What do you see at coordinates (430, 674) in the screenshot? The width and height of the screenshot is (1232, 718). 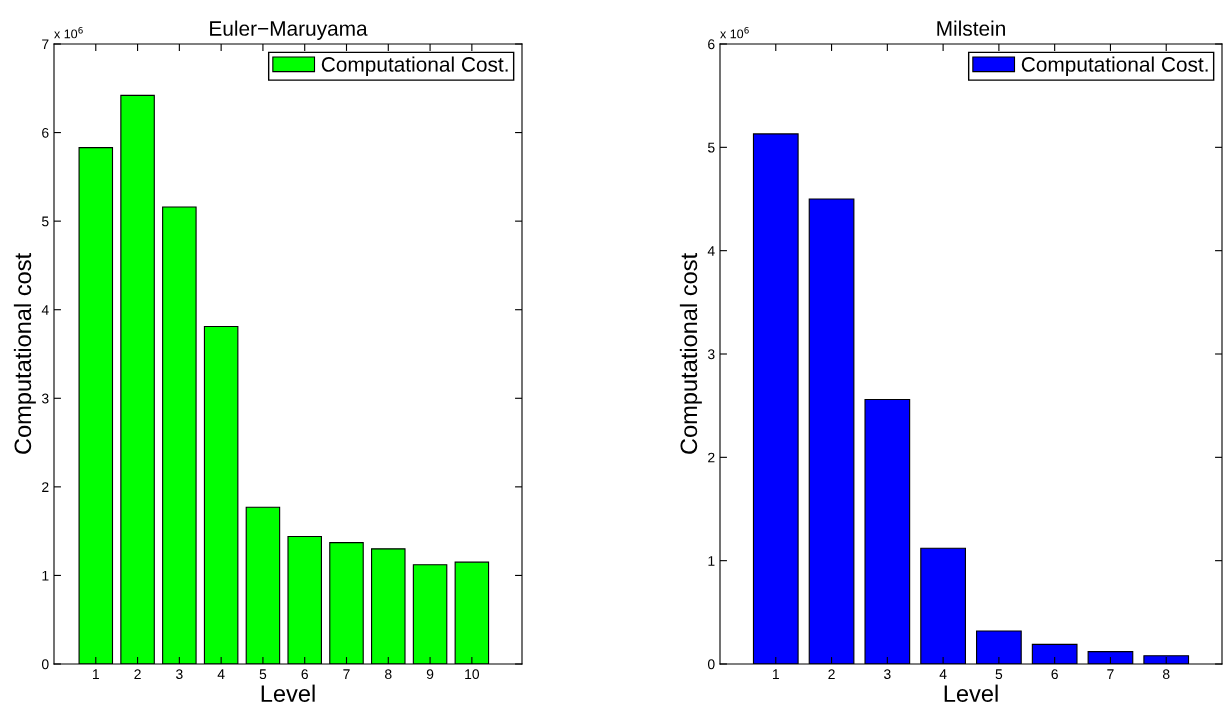 I see `x-tick-label: 9` at bounding box center [430, 674].